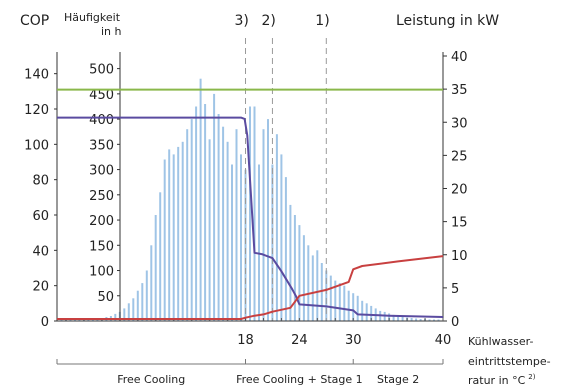 The width and height of the screenshot is (577, 387). What do you see at coordinates (268, 21) in the screenshot?
I see `marker-label: 2)` at bounding box center [268, 21].